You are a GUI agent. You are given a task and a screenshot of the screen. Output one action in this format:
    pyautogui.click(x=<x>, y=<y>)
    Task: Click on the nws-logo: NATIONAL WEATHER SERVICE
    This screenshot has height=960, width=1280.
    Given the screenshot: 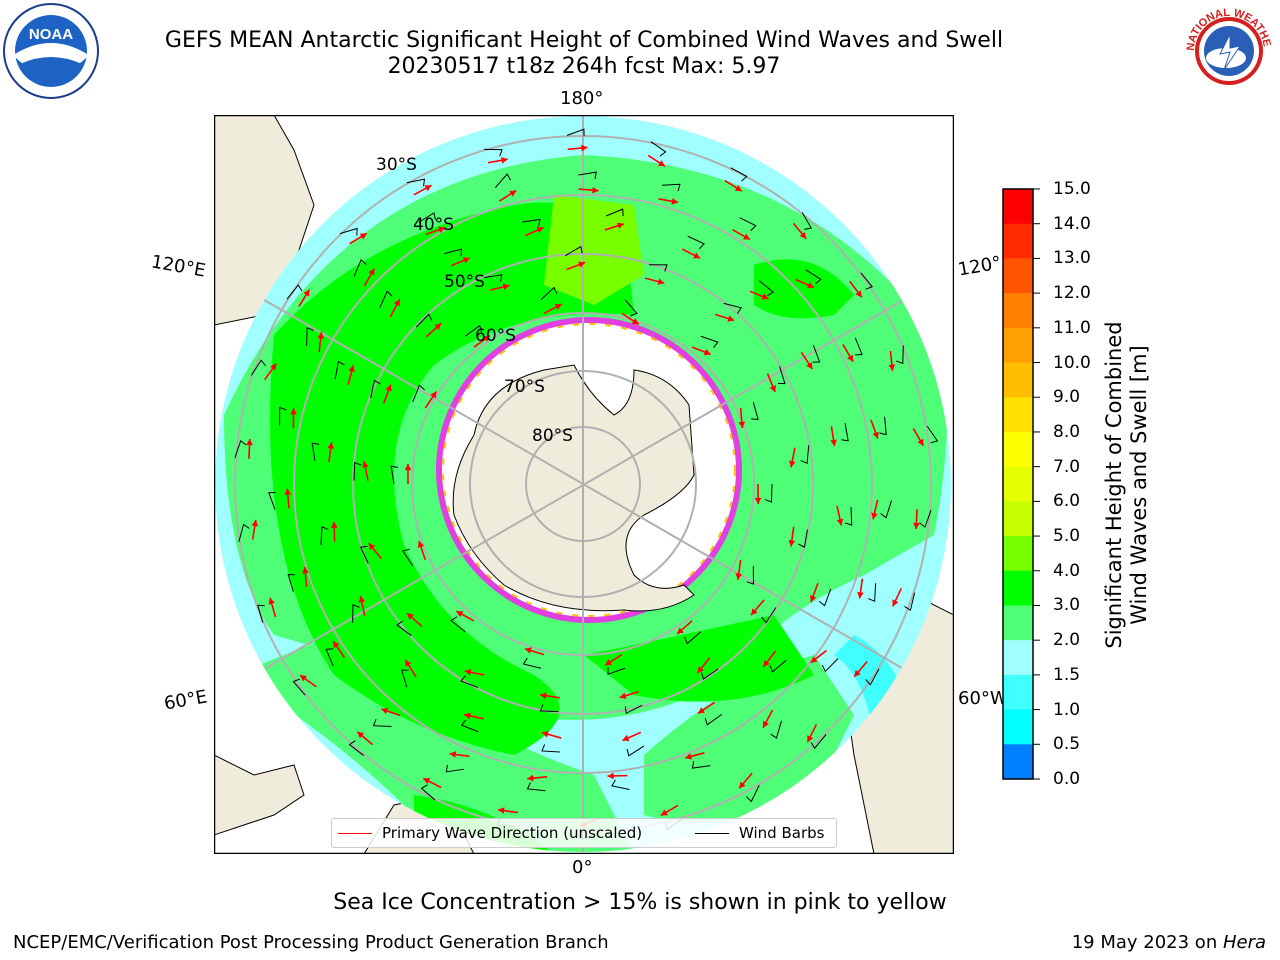 What is the action you would take?
    pyautogui.click(x=1228, y=50)
    